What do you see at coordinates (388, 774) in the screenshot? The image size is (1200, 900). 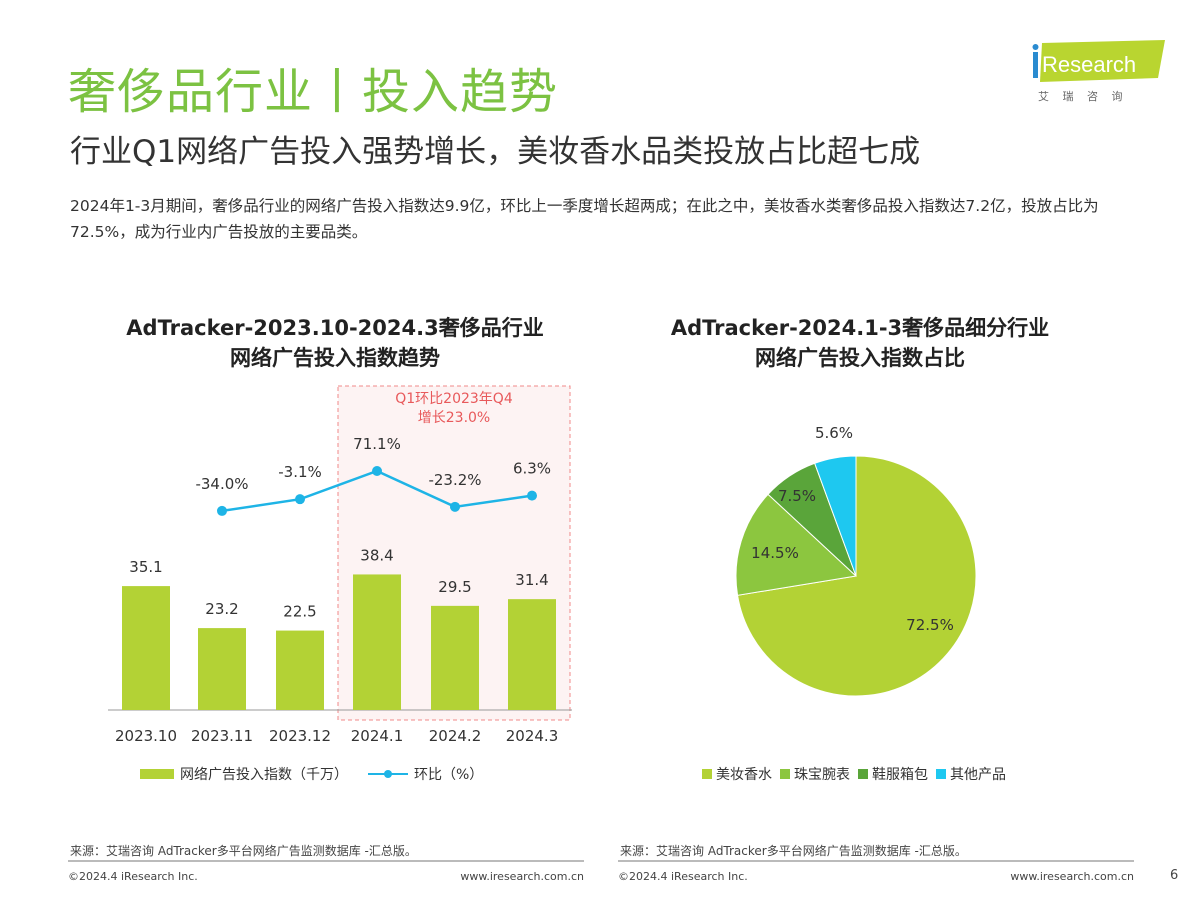 I see `legend-line-swatch` at bounding box center [388, 774].